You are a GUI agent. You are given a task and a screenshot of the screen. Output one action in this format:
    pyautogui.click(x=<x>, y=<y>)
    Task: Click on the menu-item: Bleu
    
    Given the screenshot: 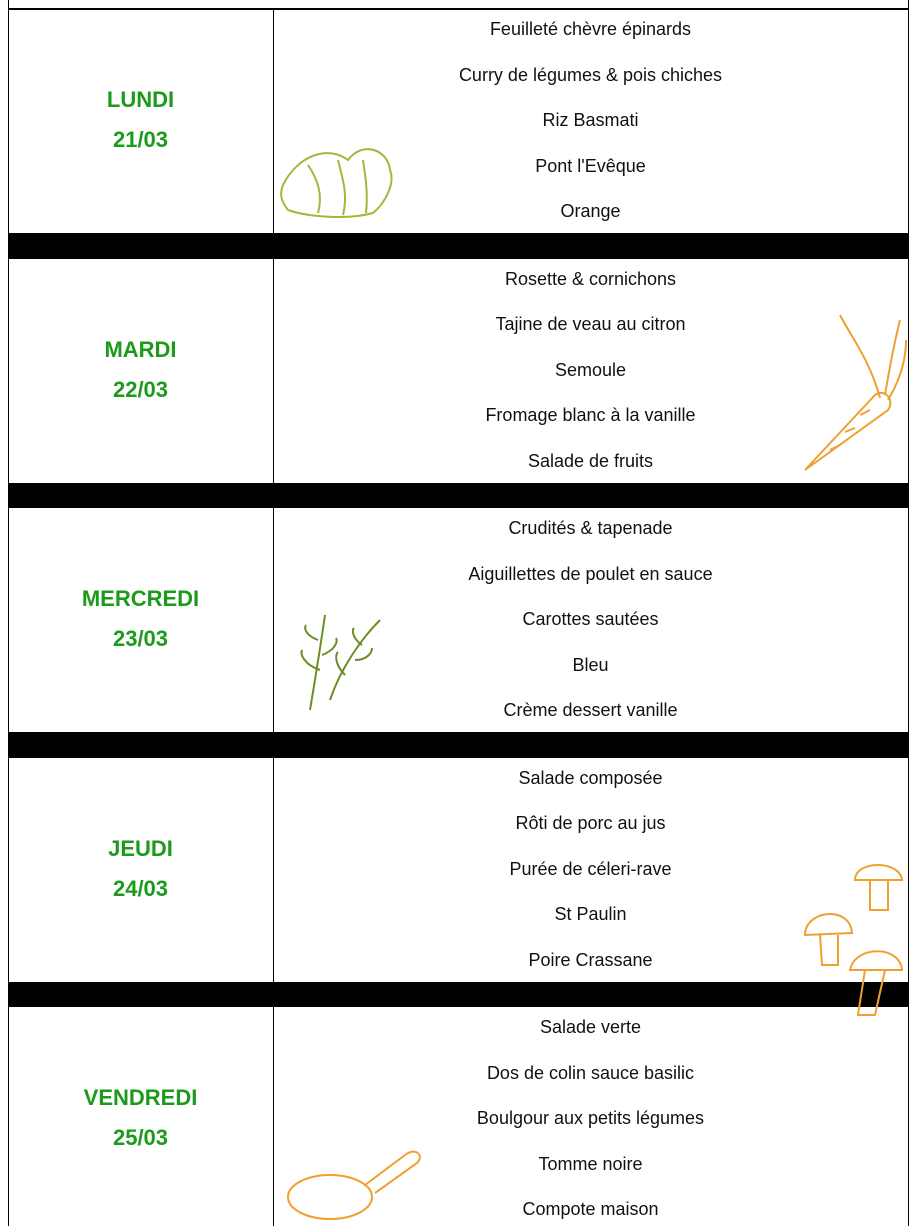 What is the action you would take?
    pyautogui.click(x=590, y=664)
    